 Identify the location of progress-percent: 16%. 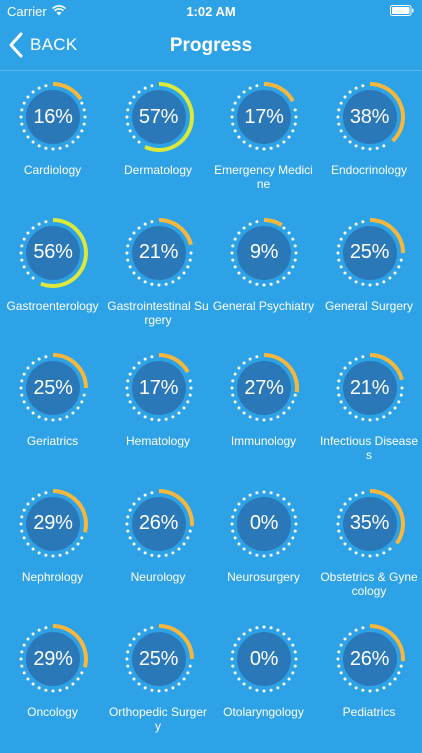
(53, 117).